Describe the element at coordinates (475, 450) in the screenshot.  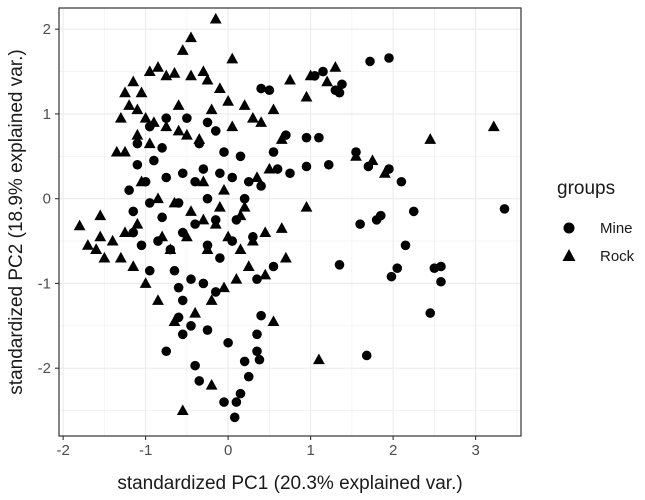
I see `x-tick-label: 3` at that location.